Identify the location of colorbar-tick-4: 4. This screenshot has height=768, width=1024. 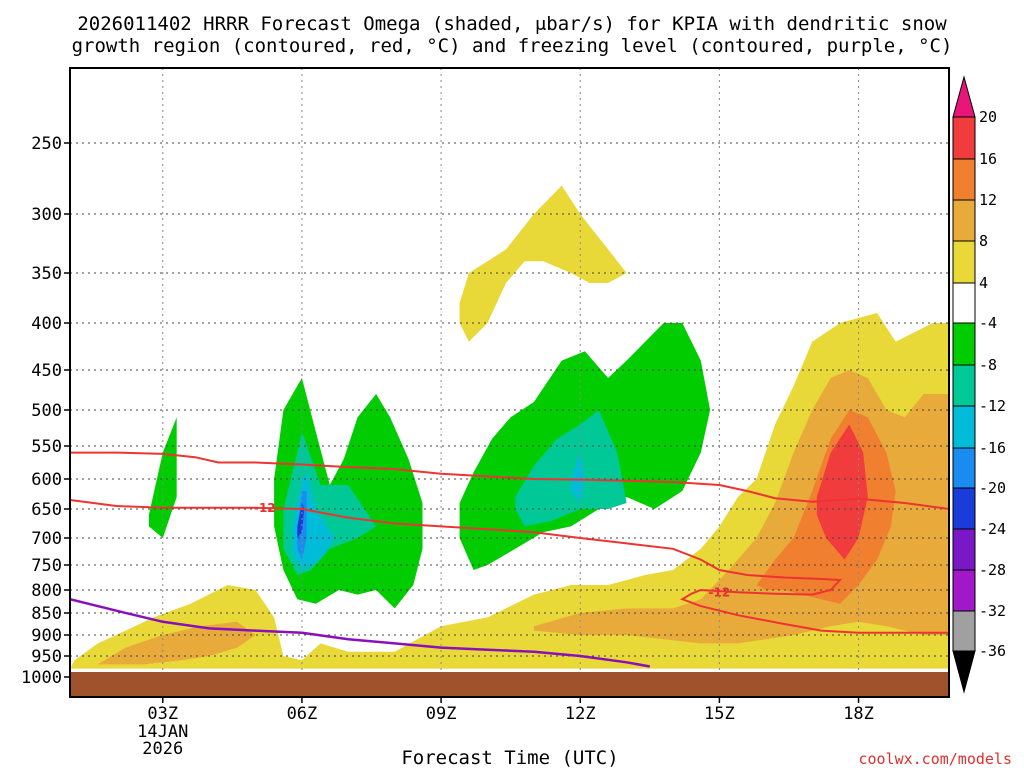
(983, 283).